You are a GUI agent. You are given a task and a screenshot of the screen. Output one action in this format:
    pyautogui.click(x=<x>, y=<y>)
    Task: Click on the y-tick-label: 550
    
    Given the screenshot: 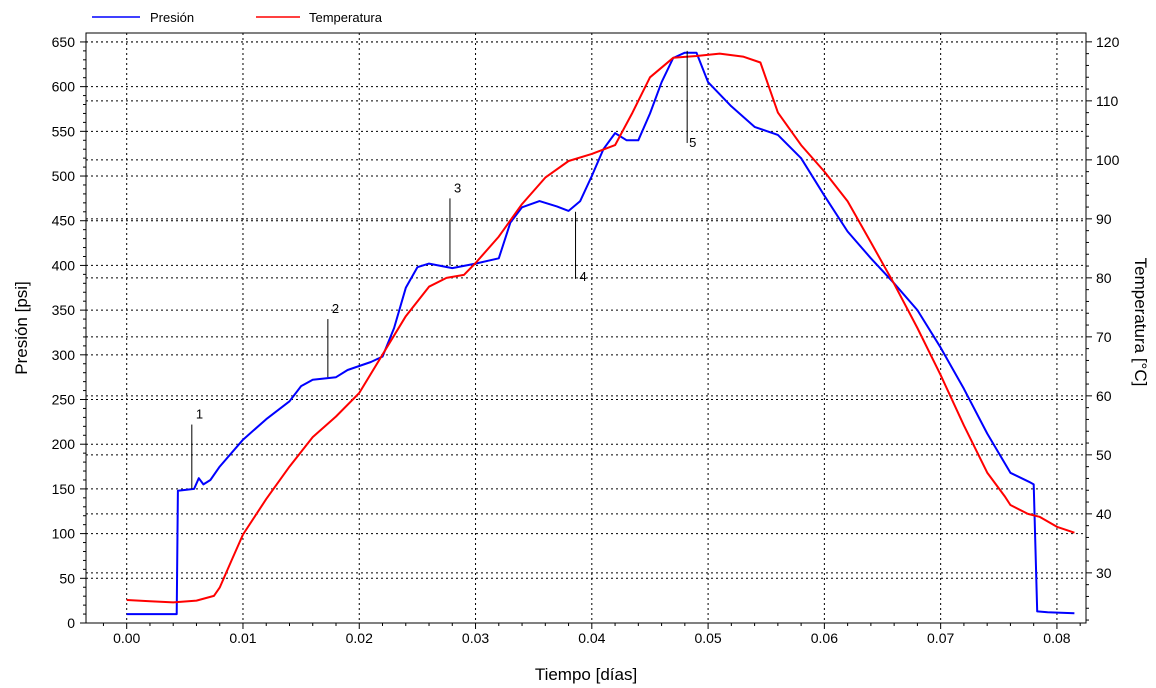 What is the action you would take?
    pyautogui.click(x=64, y=131)
    